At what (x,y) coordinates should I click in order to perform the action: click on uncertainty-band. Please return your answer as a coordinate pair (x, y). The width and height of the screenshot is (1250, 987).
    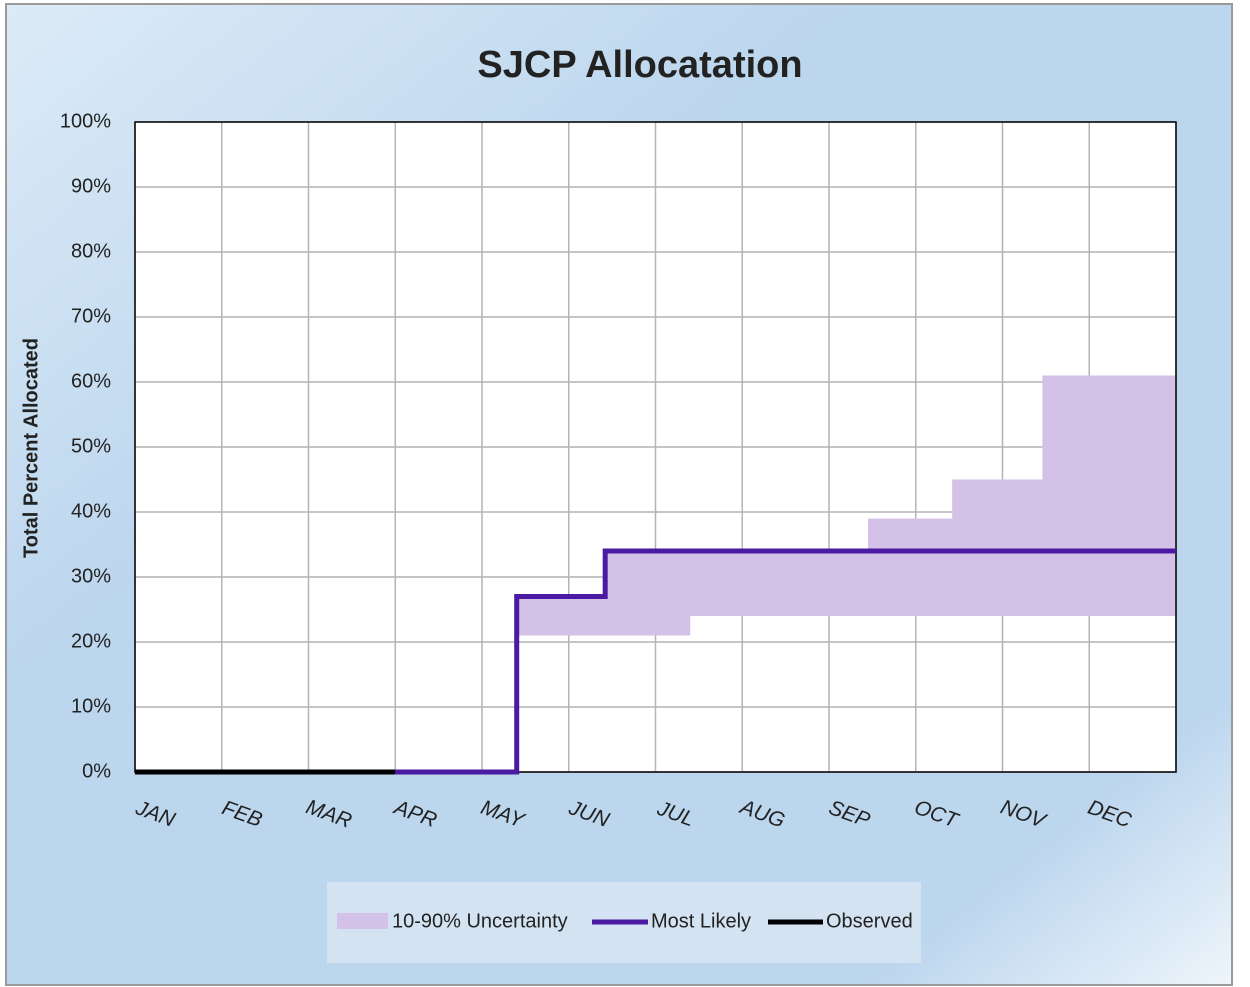
    Looking at the image, I should click on (846, 505).